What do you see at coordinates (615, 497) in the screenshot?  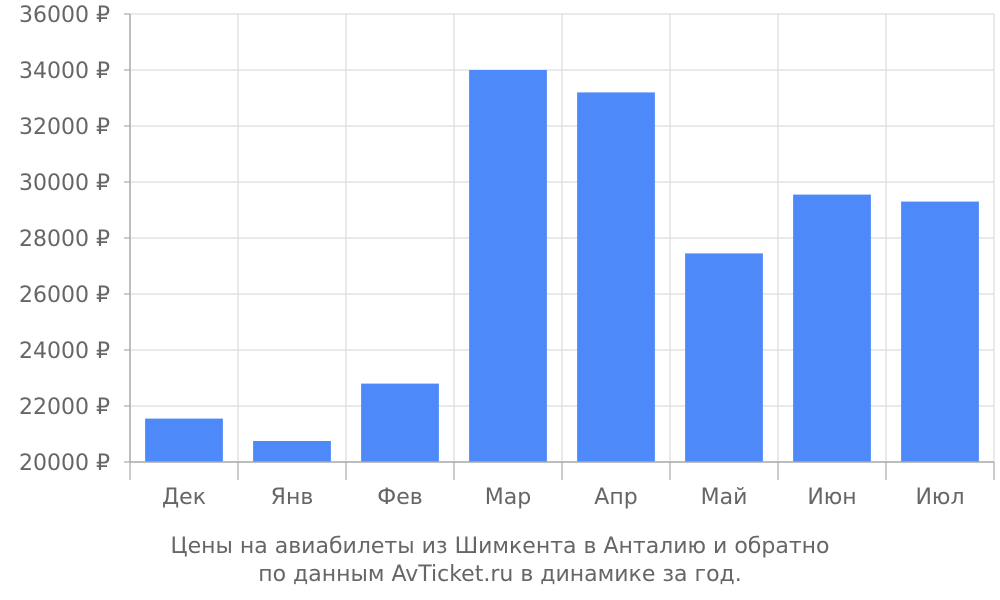 I see `x-tick-label: Апр` at bounding box center [615, 497].